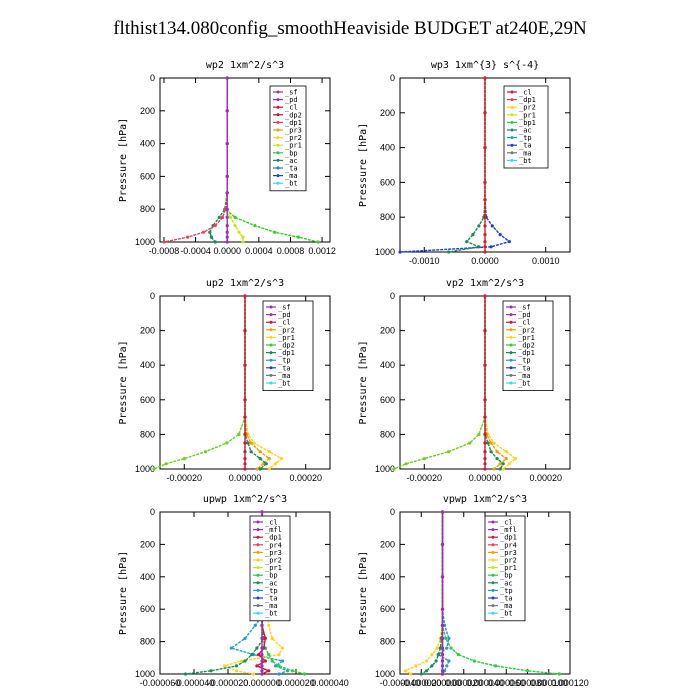 The image size is (700, 700). Describe the element at coordinates (385, 469) in the screenshot. I see `y-tick-label: 1000` at that location.